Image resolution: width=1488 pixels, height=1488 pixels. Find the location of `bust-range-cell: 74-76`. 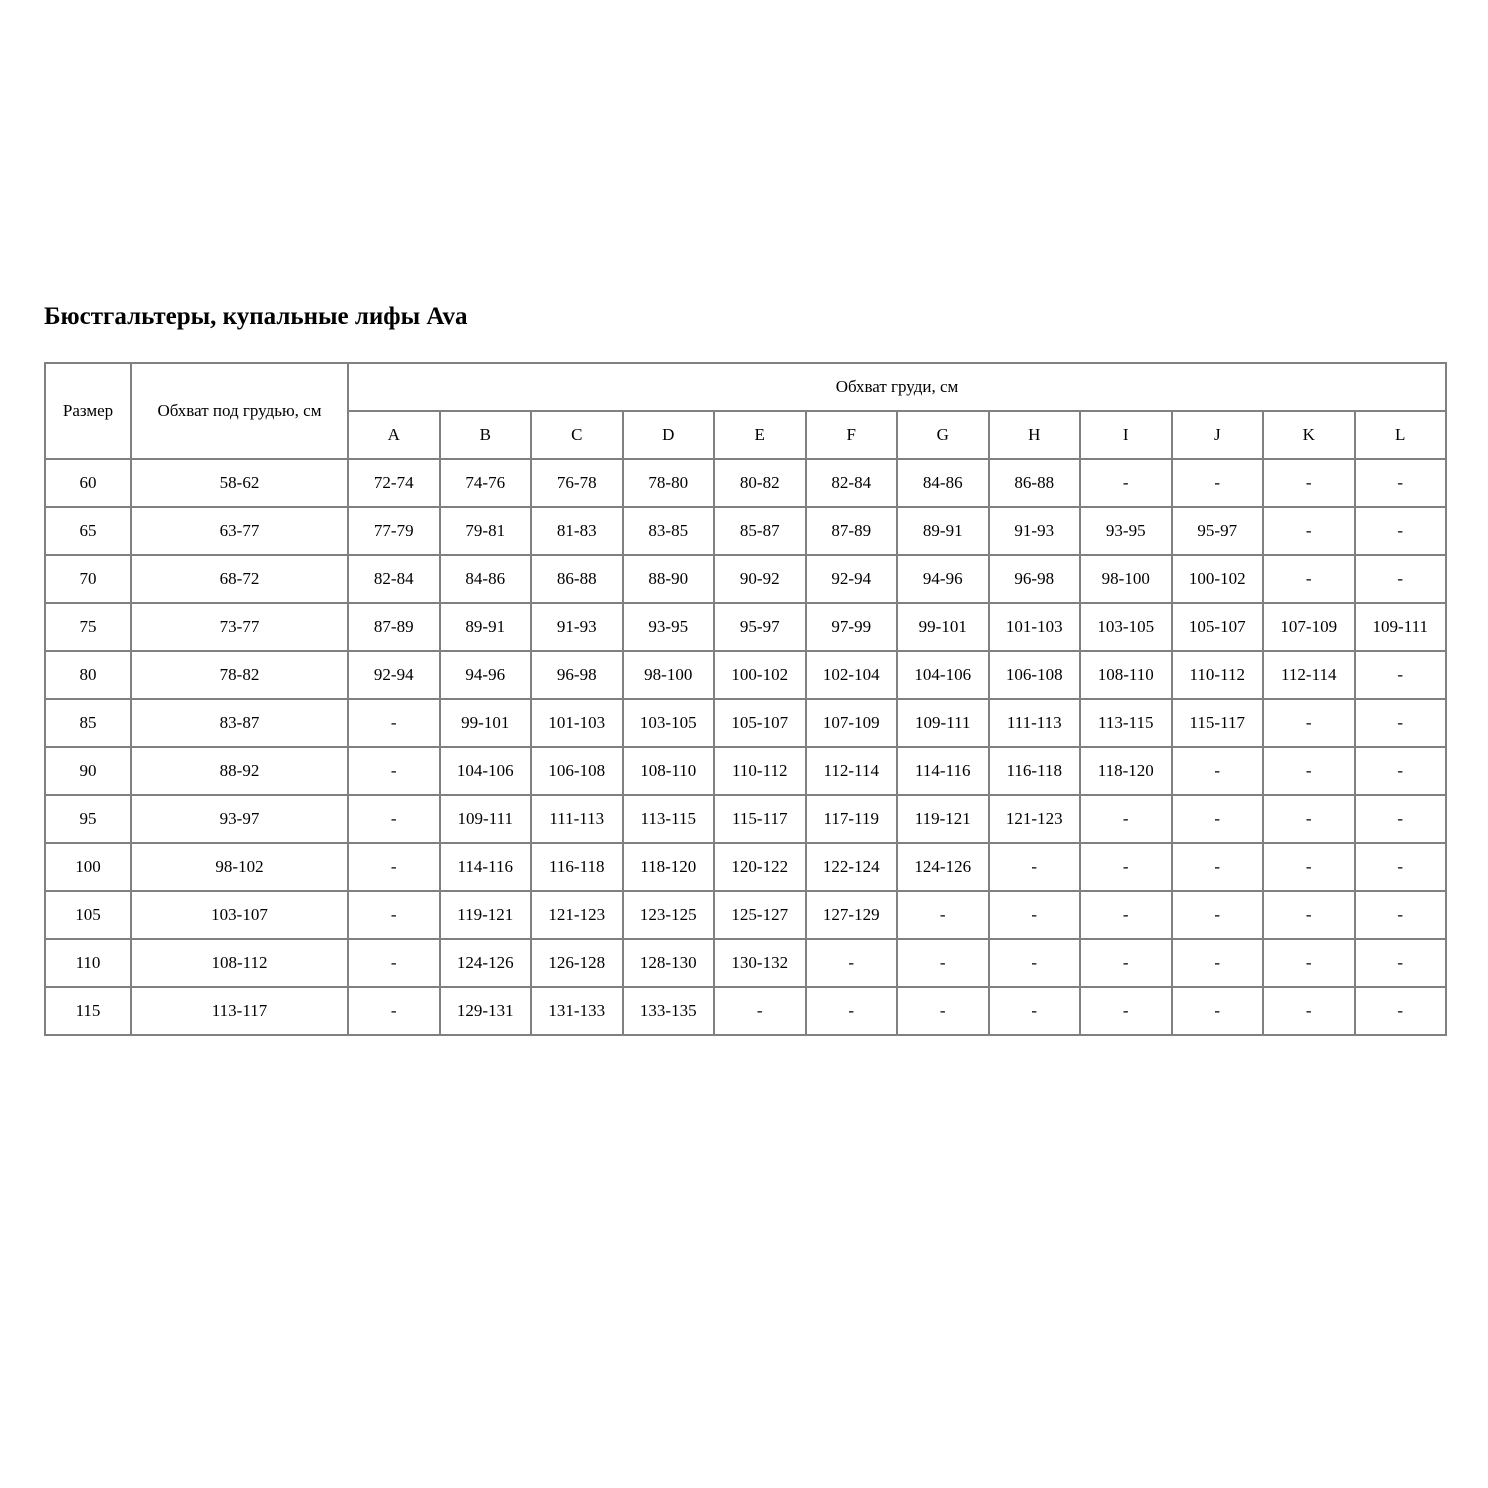

bust-range-cell: 74-76 is located at coordinates (485, 482).